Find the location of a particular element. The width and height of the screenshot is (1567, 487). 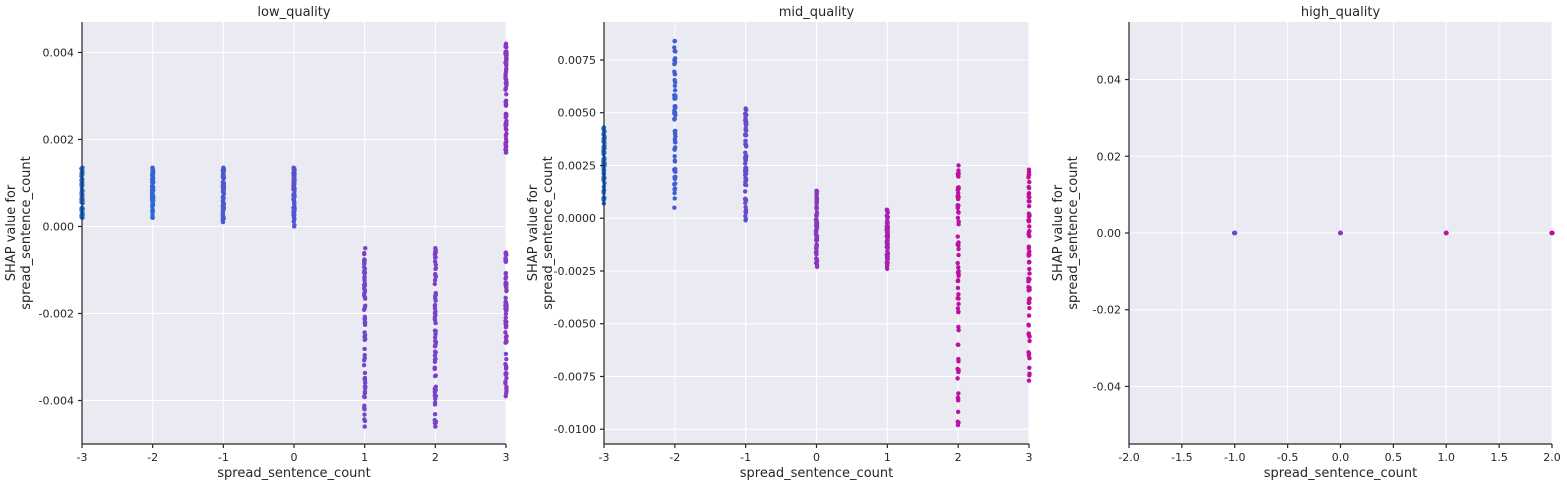

x-tick-label: 2 is located at coordinates (958, 457).